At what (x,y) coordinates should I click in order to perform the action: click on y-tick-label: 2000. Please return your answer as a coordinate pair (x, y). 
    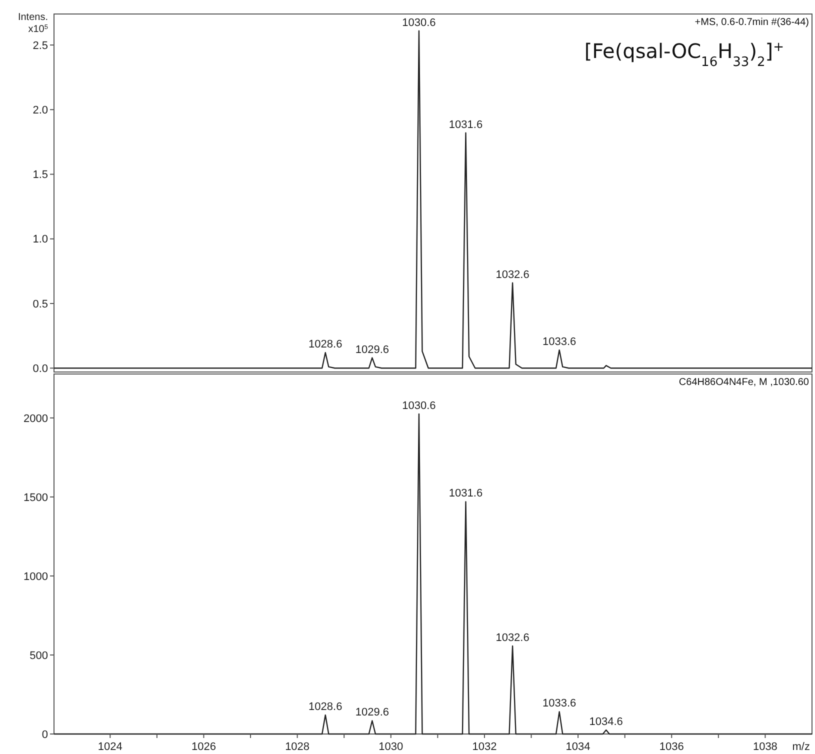
    Looking at the image, I should click on (36, 418).